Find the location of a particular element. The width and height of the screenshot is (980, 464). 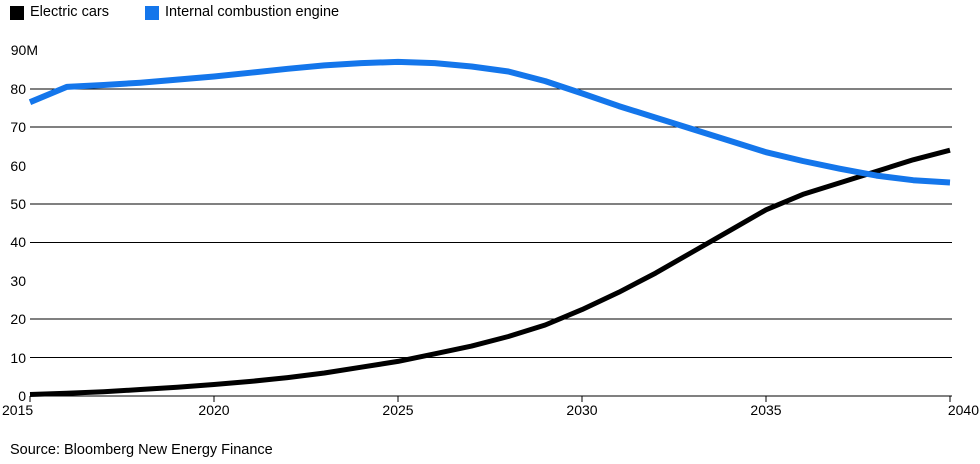

y-axis-label-70: 70 is located at coordinates (18, 127).